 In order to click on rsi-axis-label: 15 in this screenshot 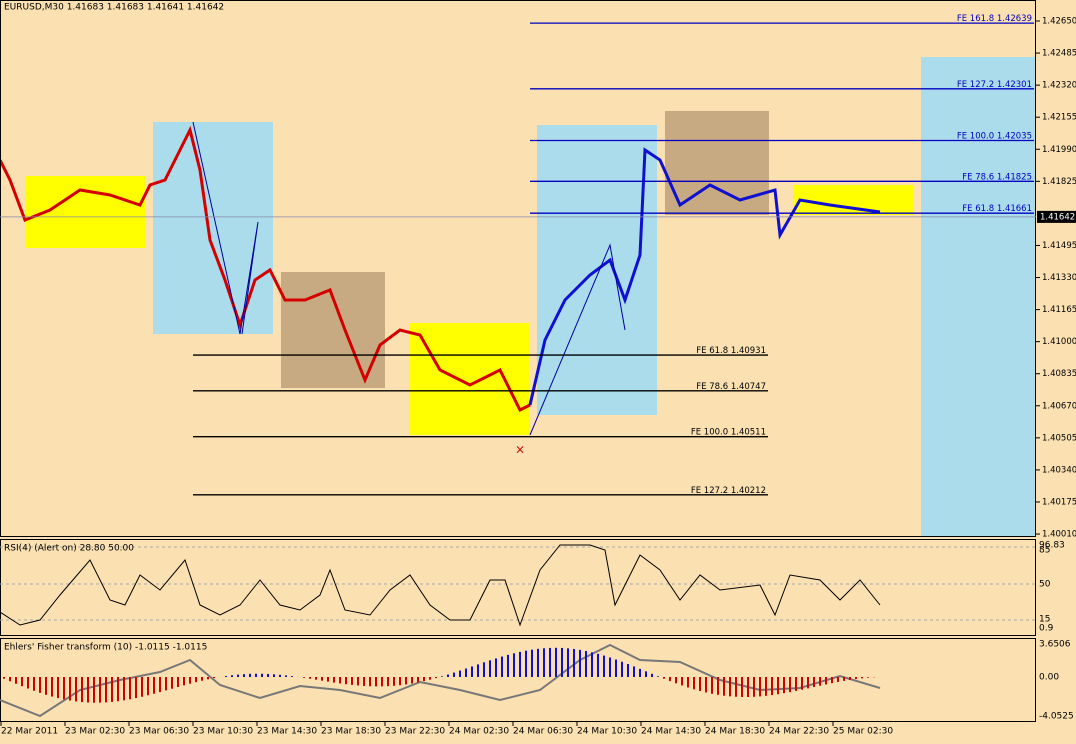, I will do `click(1044, 620)`.